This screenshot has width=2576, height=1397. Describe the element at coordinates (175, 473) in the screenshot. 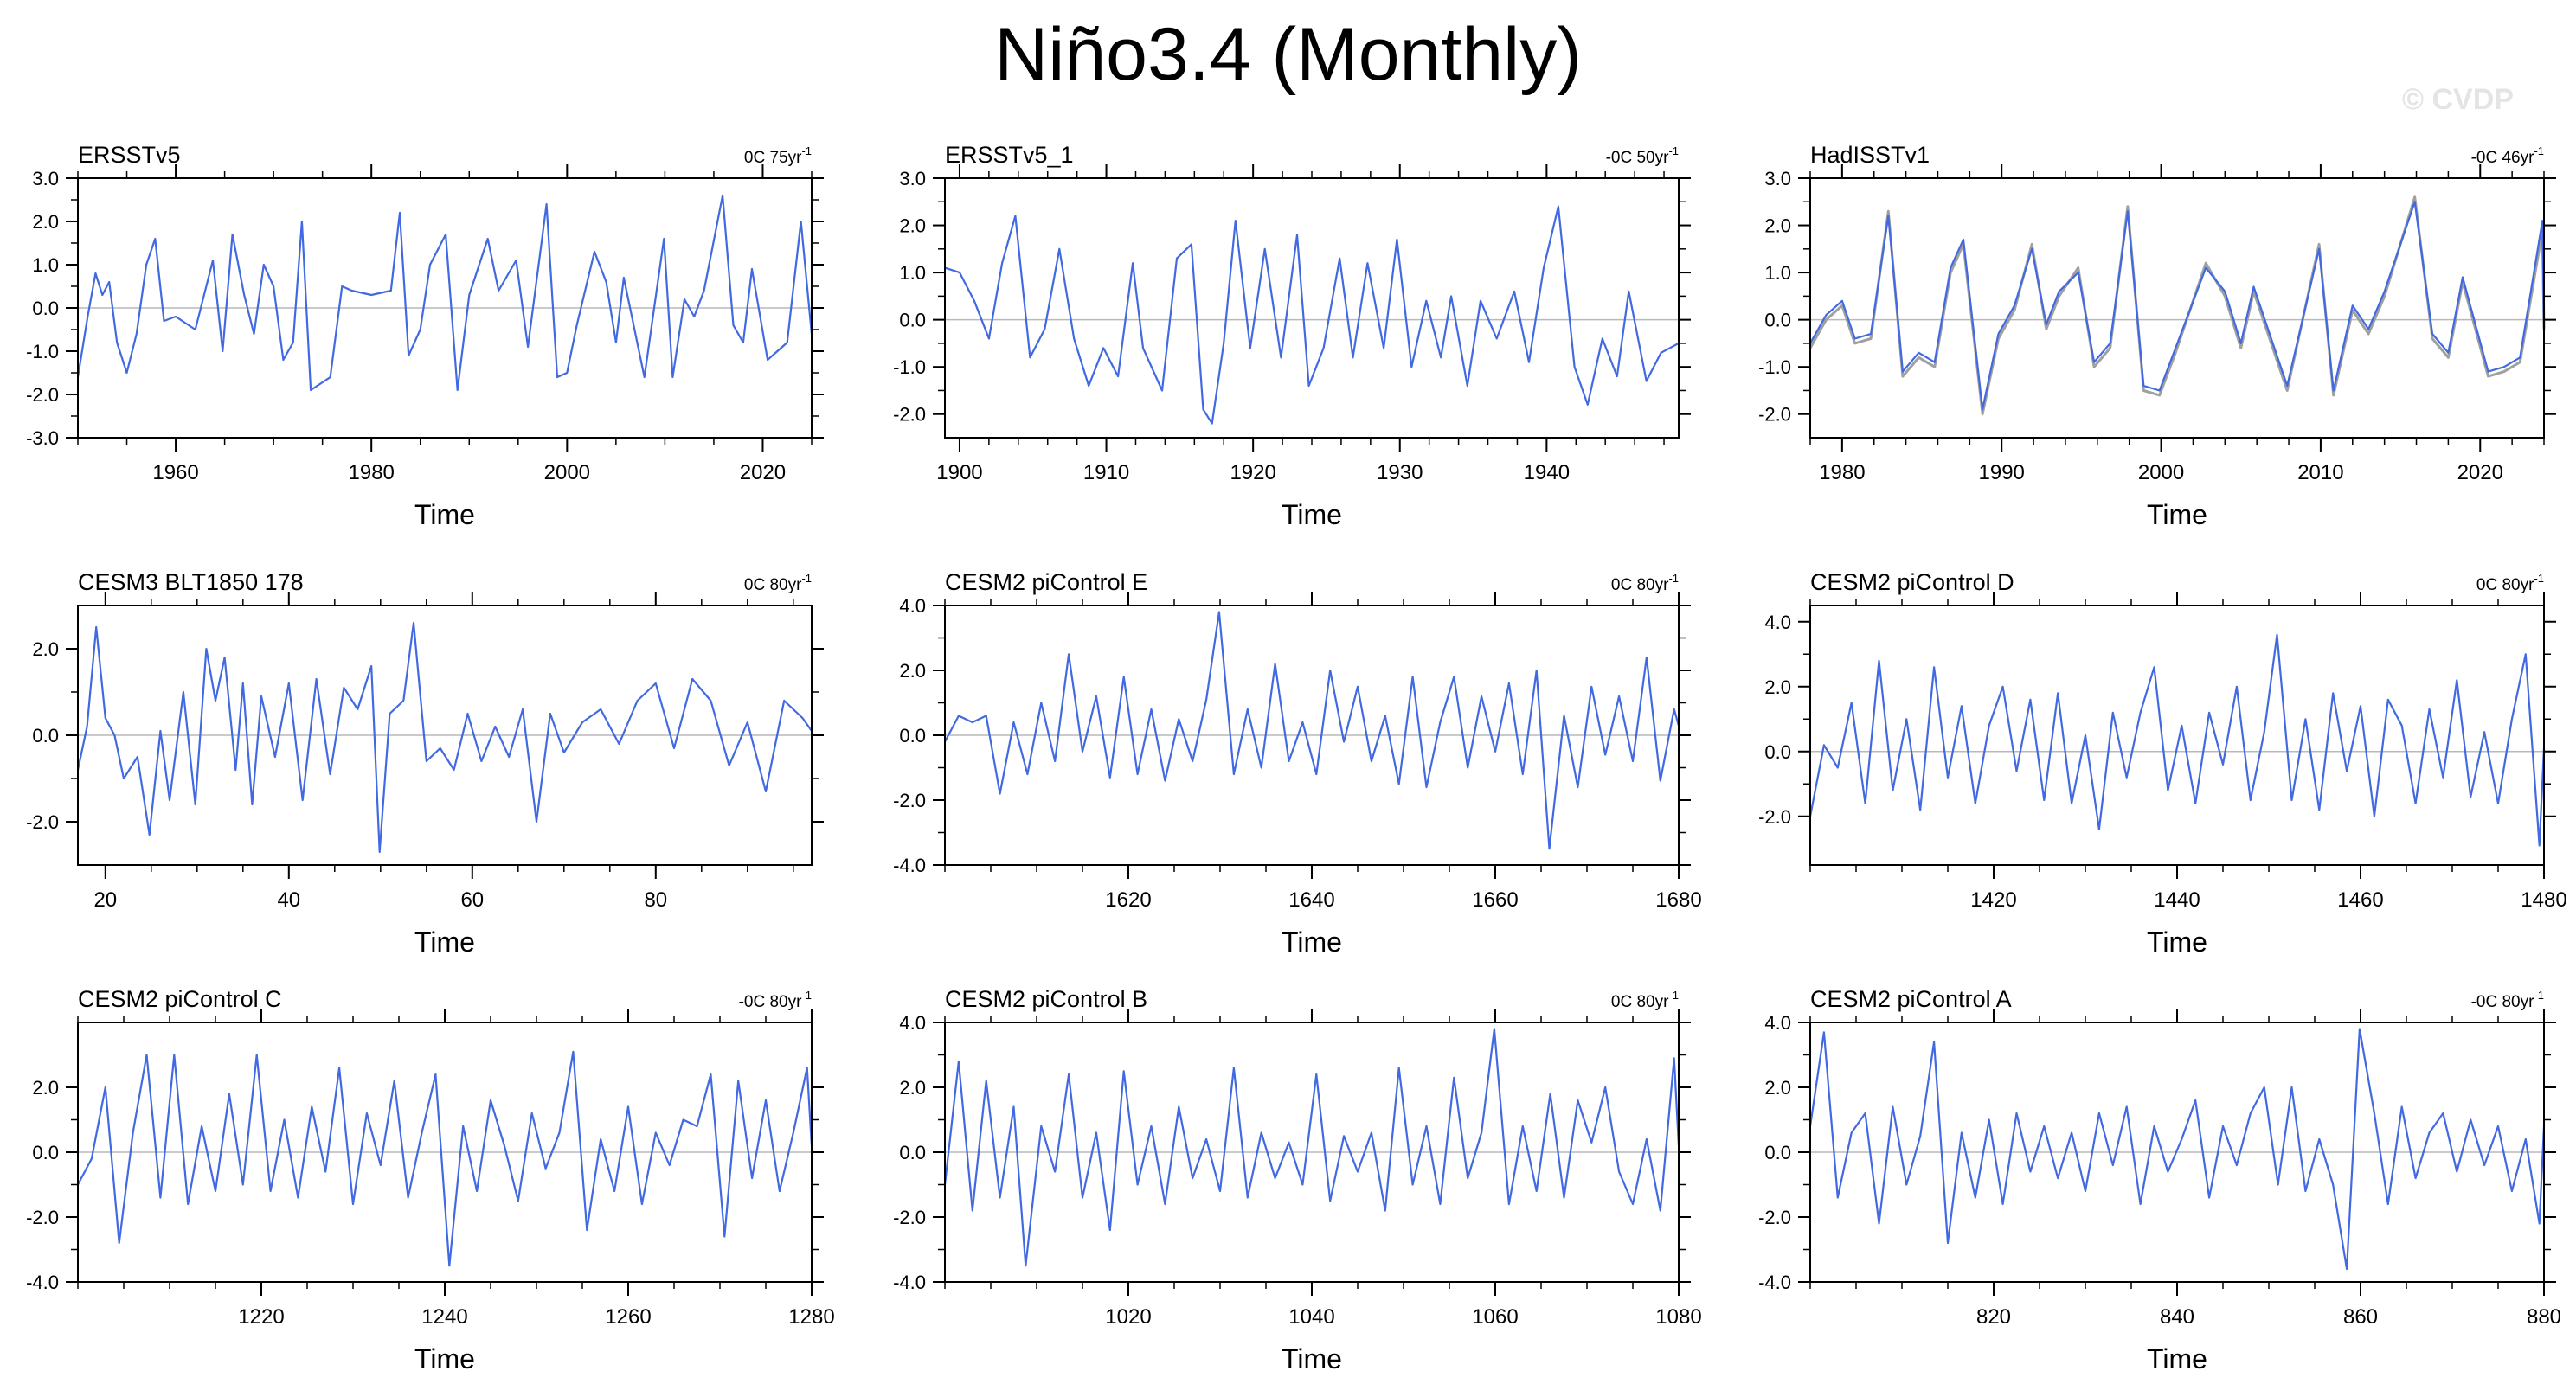

I see `x-tick-label: 1960` at that location.